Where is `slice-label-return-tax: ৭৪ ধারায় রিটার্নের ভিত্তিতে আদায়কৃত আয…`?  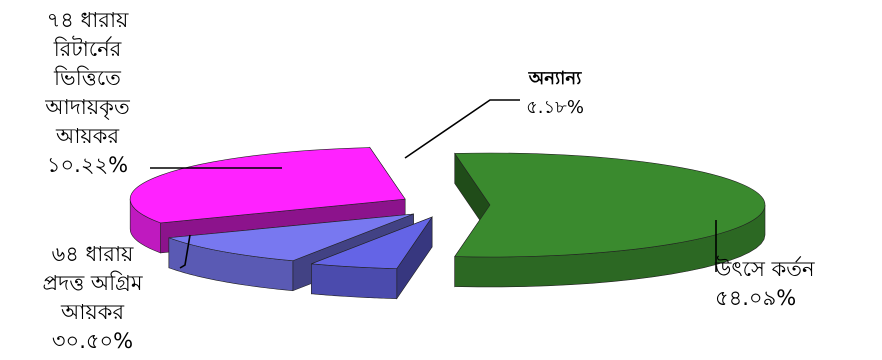
slice-label-return-tax: ৭৪ ধারায় রিটার্নের ভিত্তিতে আদায়কৃত আয… is located at coordinates (87, 93).